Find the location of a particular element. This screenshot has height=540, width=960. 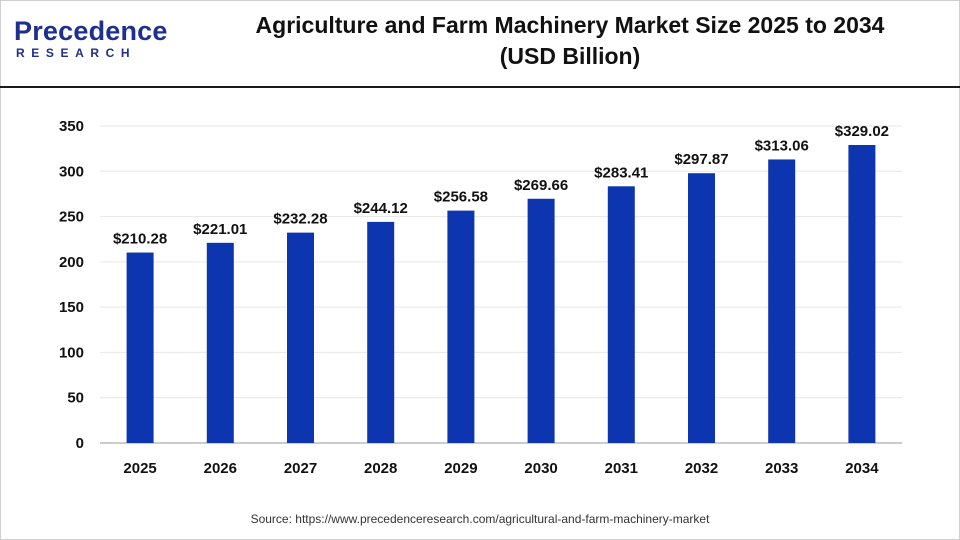

y-tick-label: 200 is located at coordinates (71, 262).